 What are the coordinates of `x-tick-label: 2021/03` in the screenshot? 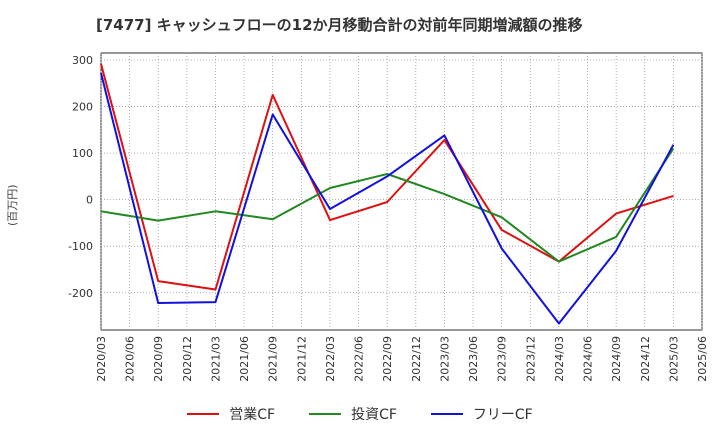 It's located at (215, 359).